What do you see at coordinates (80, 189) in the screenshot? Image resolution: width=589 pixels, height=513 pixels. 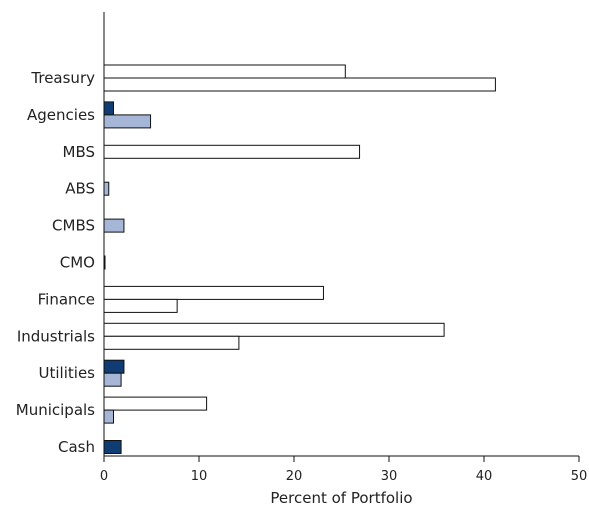 I see `category-label-abs: ABS` at bounding box center [80, 189].